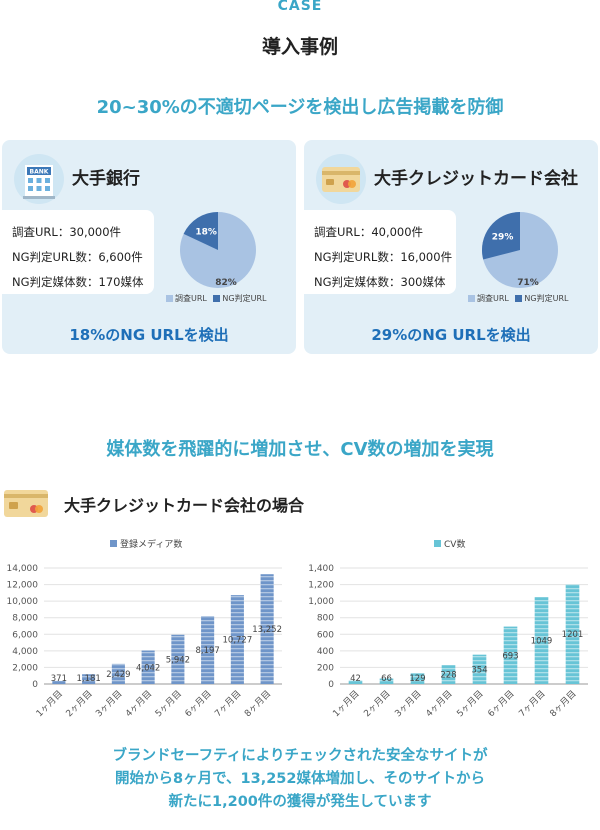 The width and height of the screenshot is (600, 830). Describe the element at coordinates (25, 652) in the screenshot. I see `y-tick-label: 4,000` at that location.